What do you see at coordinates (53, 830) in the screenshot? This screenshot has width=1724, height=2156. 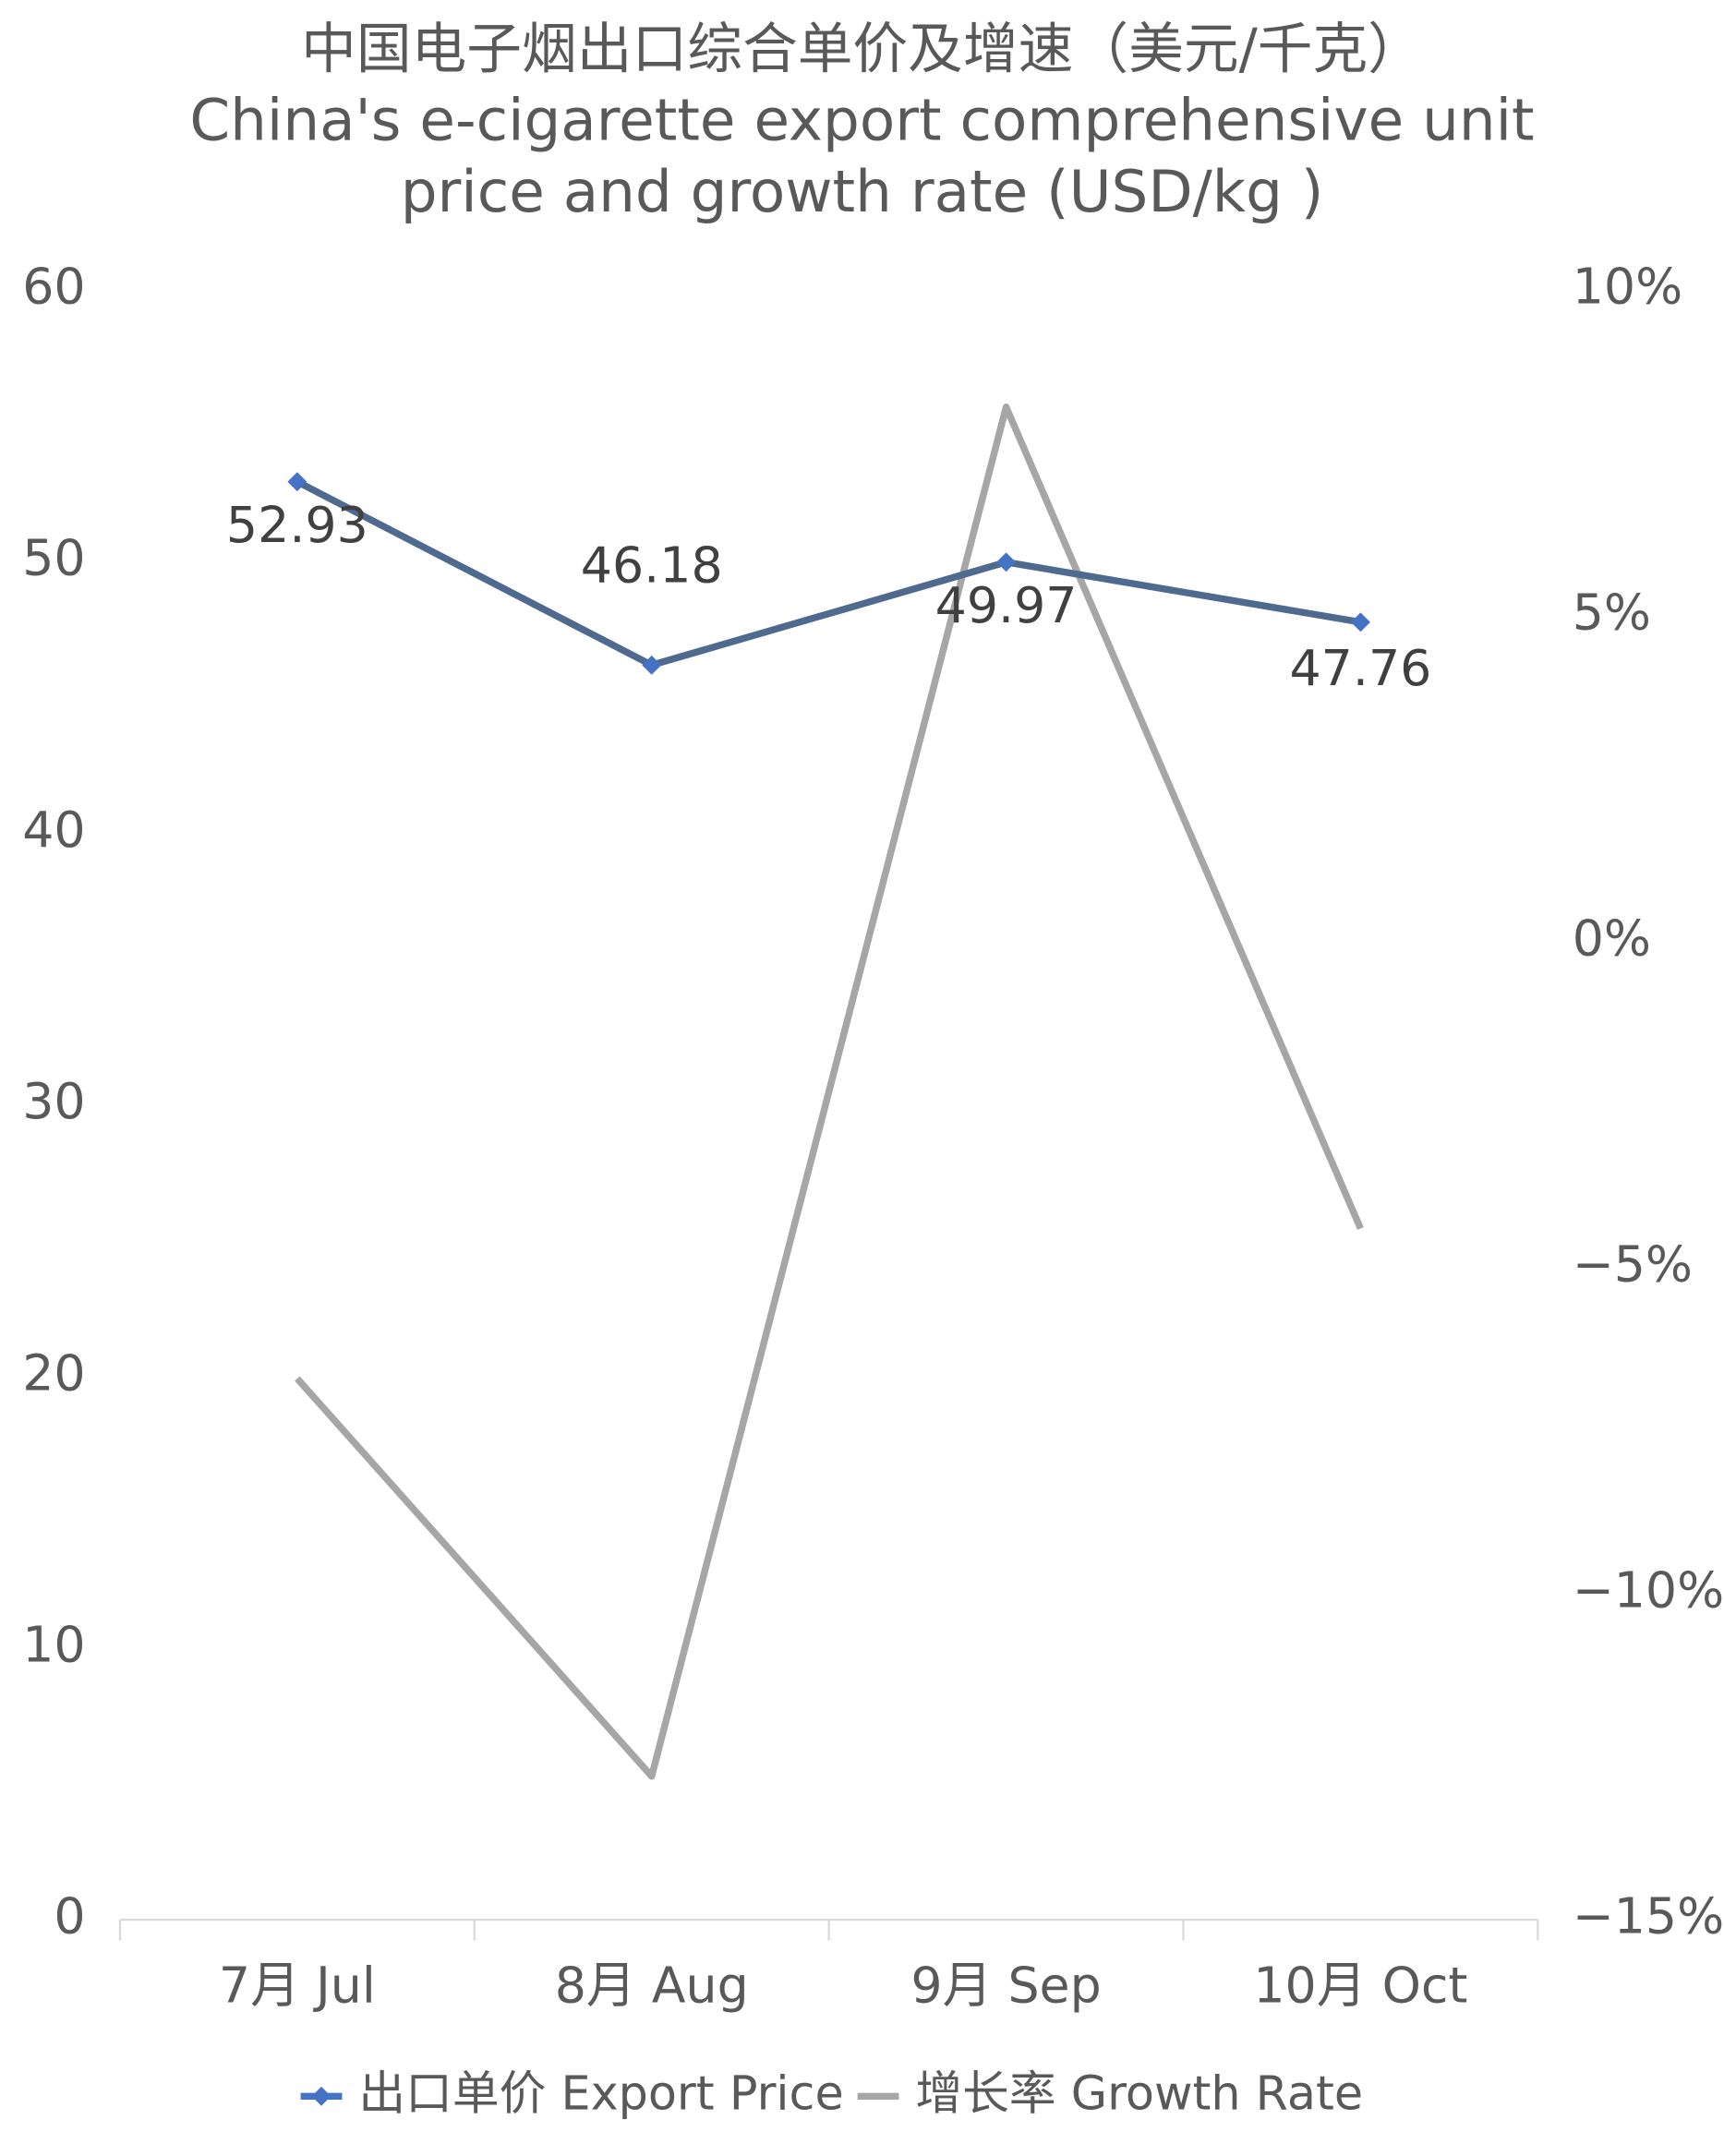 I see `y-tick-label: 40` at bounding box center [53, 830].